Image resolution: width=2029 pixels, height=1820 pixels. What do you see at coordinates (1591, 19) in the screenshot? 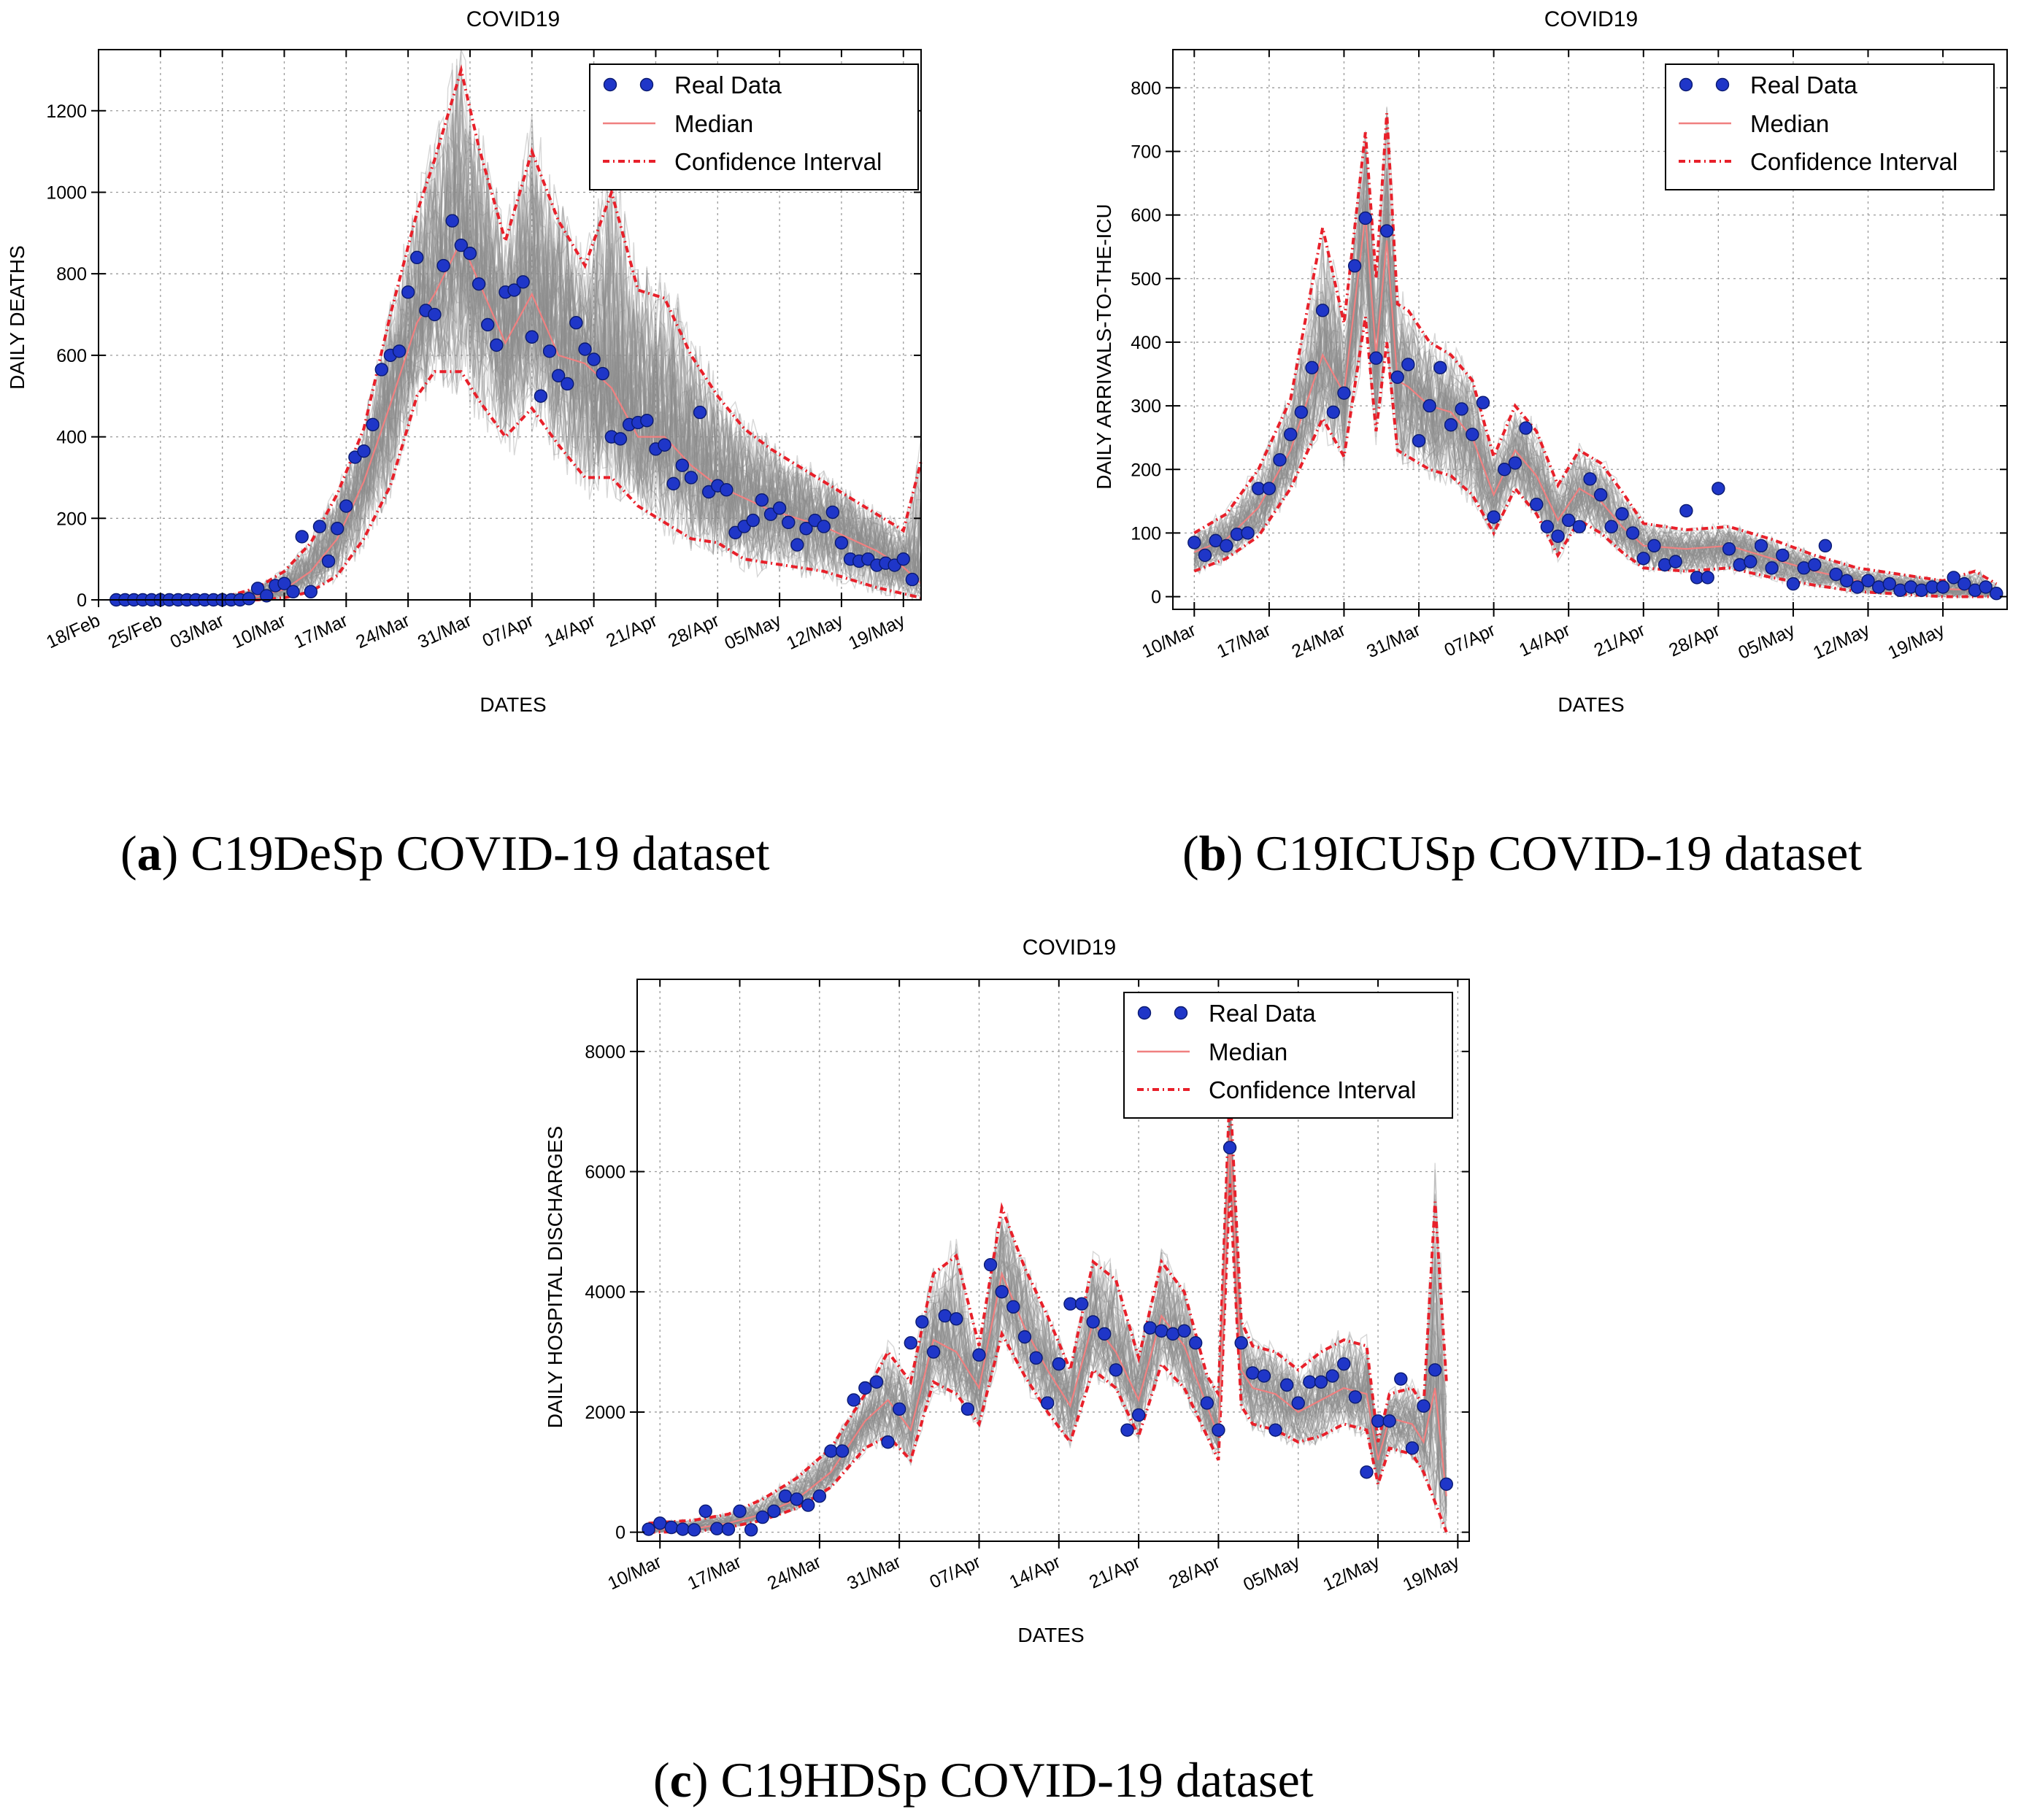
I see `chart-title-b: COVID19` at bounding box center [1591, 19].